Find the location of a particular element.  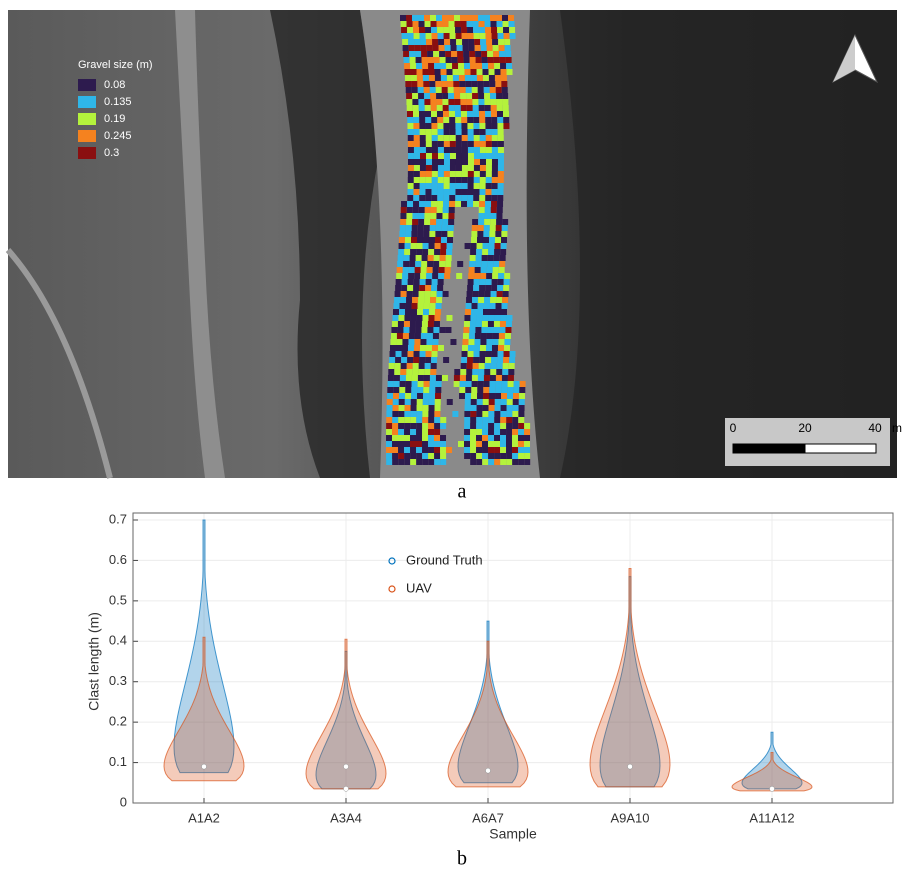

y-tick-label: 0.7 is located at coordinates (118, 518).